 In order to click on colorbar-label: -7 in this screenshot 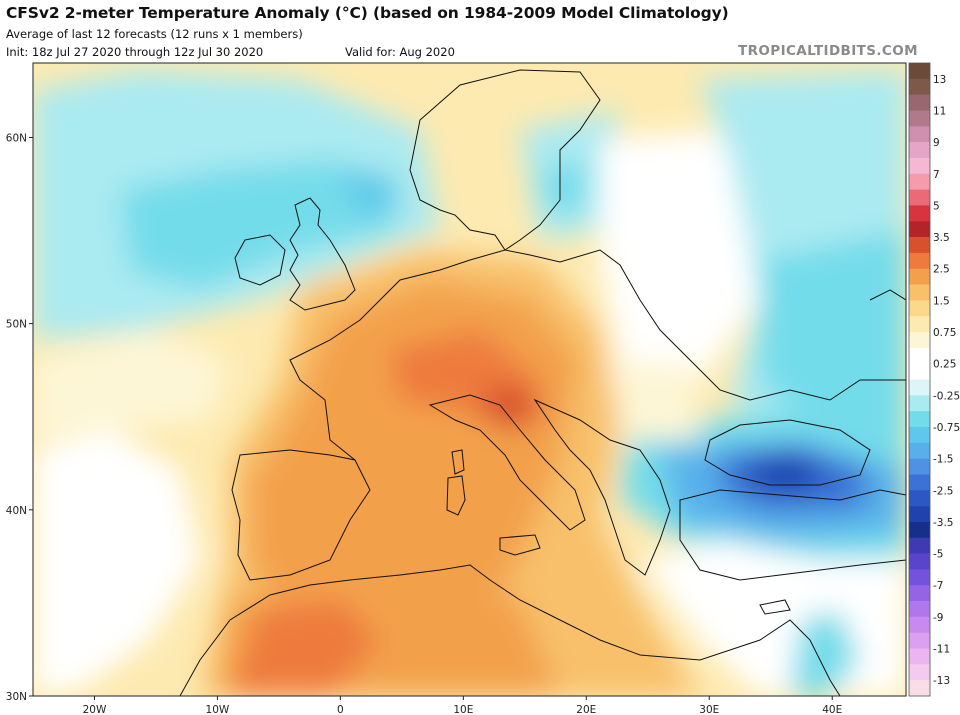, I will do `click(938, 586)`.